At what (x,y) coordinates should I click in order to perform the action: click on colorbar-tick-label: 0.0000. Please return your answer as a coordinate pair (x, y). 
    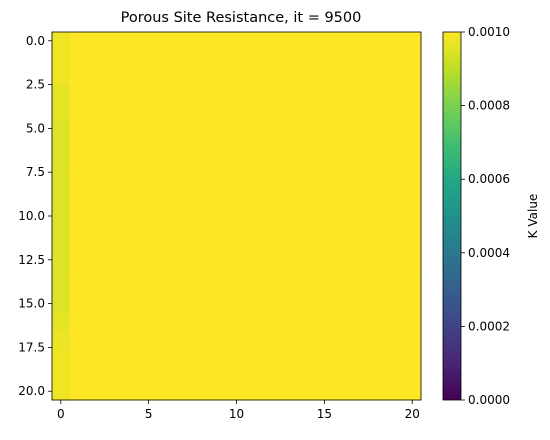
    Looking at the image, I should click on (489, 400).